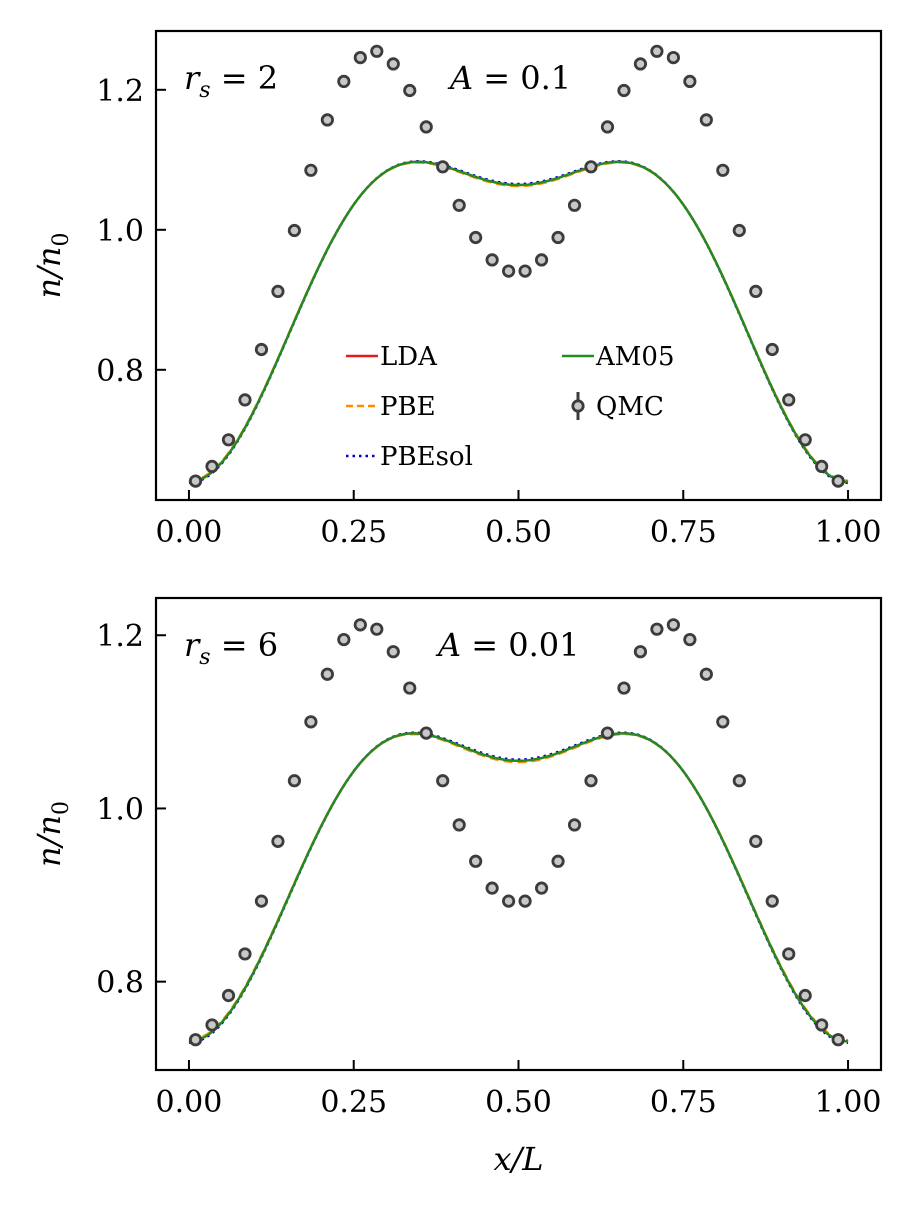 This screenshot has width=914, height=1210. I want to click on legend-label: PBE, so click(408, 407).